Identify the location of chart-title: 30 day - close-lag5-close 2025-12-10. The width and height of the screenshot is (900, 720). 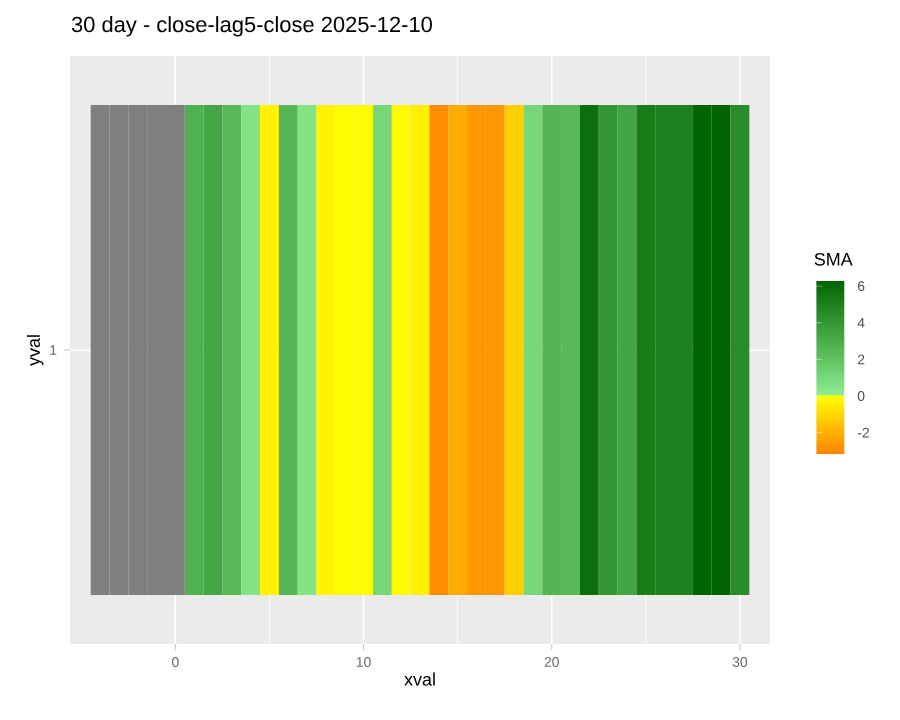
(251, 26).